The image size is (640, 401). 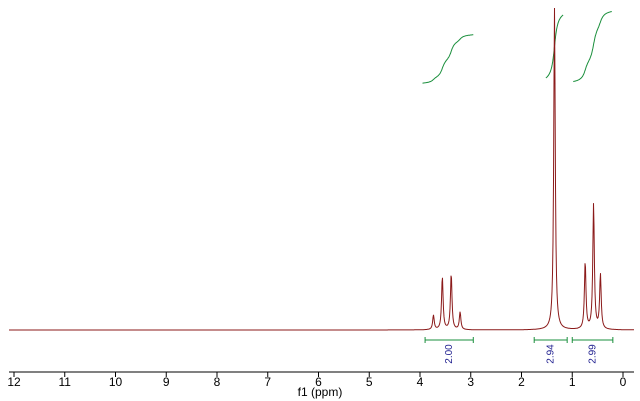 I want to click on integral-bars: 2.00 2.94 2.99, so click(x=519, y=350).